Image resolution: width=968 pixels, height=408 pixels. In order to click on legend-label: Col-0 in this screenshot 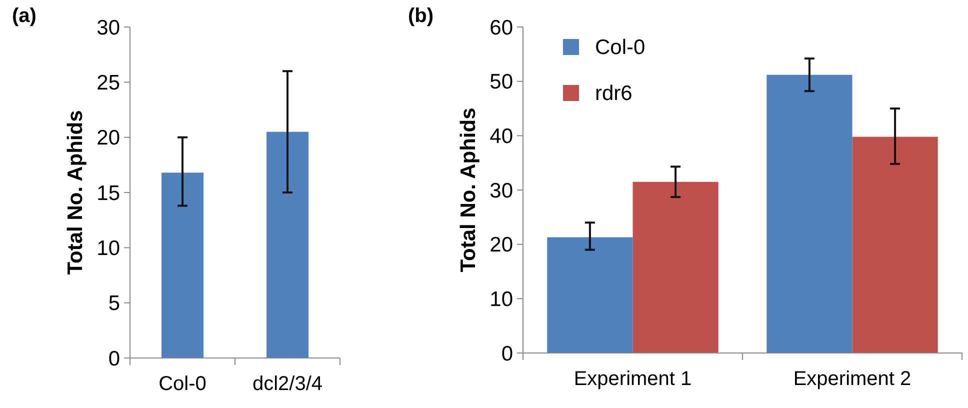, I will do `click(620, 47)`.